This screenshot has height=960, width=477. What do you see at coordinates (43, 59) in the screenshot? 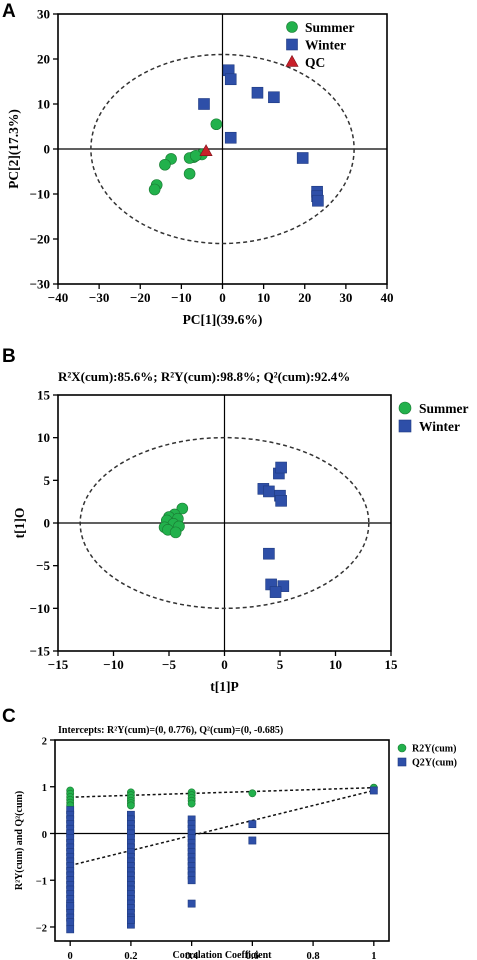
I see `y-tick-label: 20` at bounding box center [43, 59].